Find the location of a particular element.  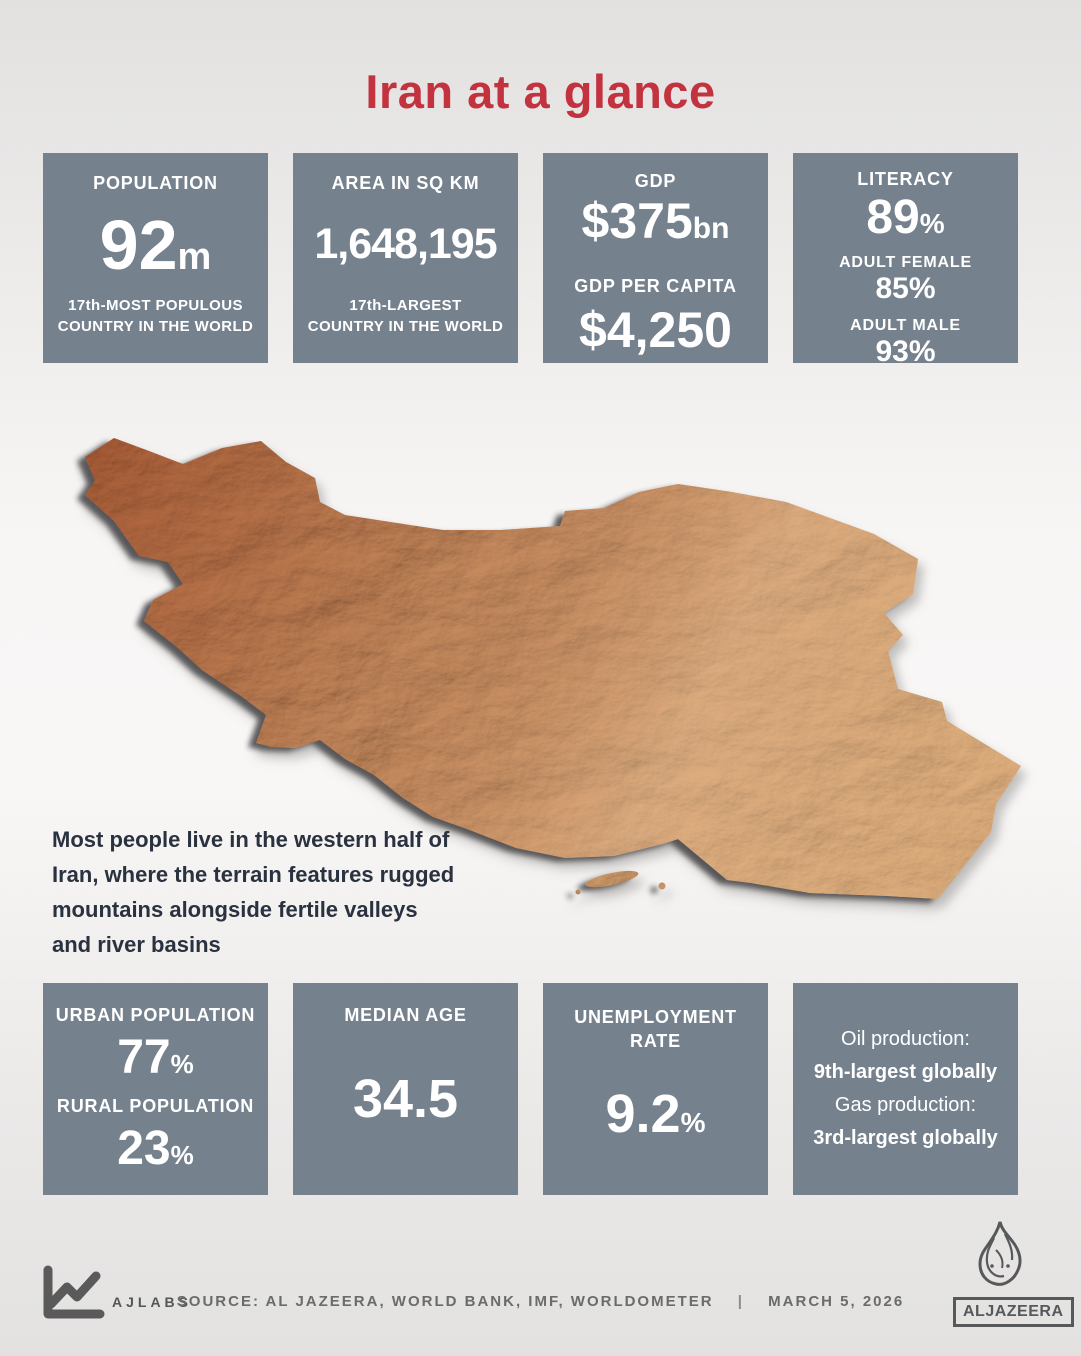

area-rank: 17th-LARGEST COUNTRY IN THE WORLD is located at coordinates (405, 316).